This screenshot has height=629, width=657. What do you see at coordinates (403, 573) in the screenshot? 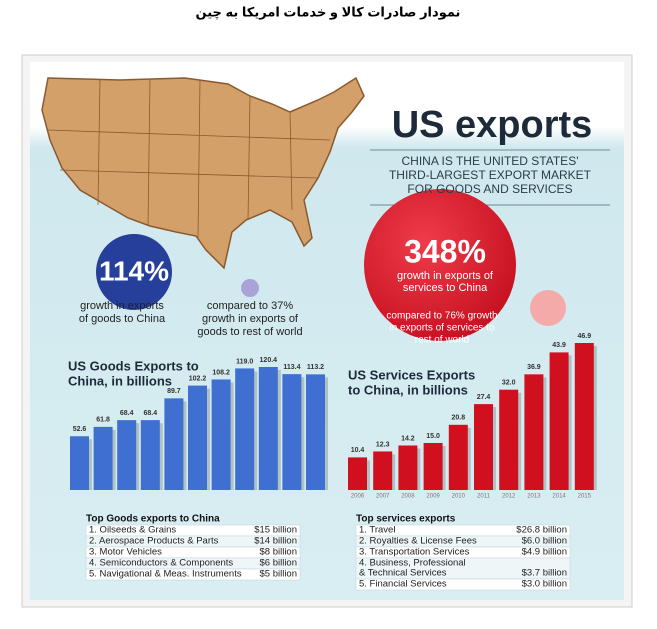
I see `row-label: & Technical Services` at bounding box center [403, 573].